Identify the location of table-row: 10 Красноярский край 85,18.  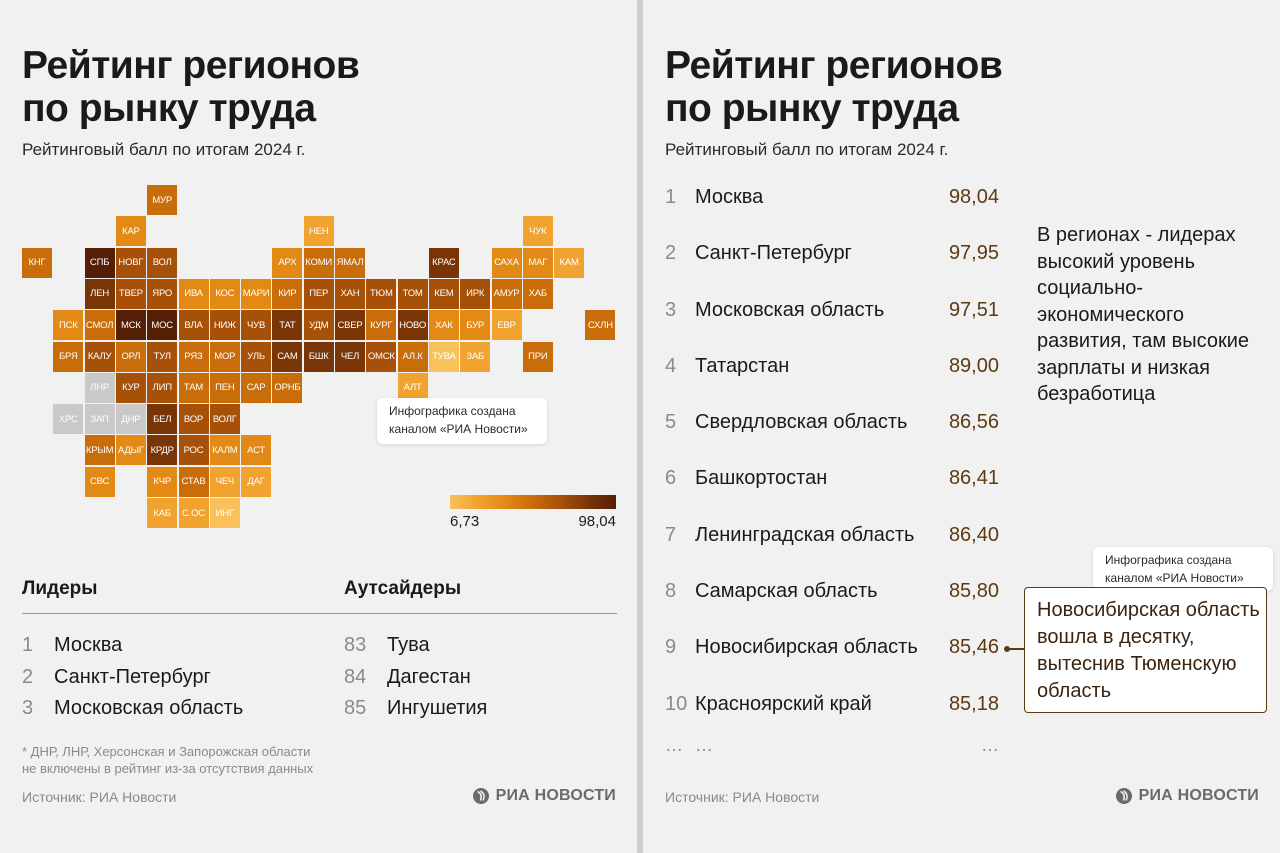
(832, 705).